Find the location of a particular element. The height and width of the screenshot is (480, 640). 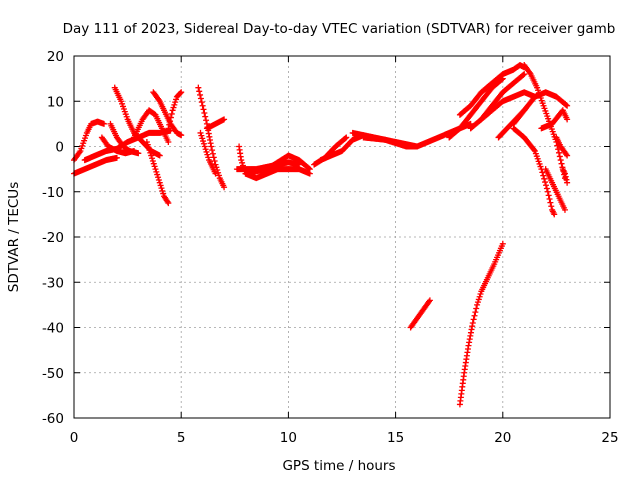

x-tick-label: 5 is located at coordinates (181, 438).